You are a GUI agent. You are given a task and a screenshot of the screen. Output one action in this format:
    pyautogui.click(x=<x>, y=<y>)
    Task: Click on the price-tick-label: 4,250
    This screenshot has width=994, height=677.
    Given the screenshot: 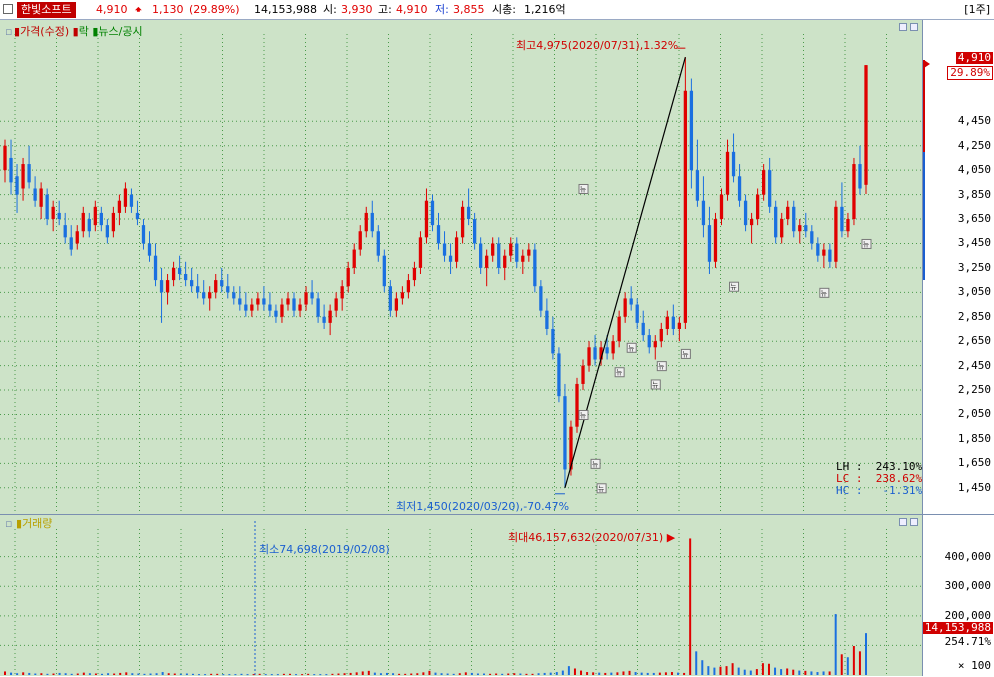 What is the action you would take?
    pyautogui.click(x=974, y=145)
    